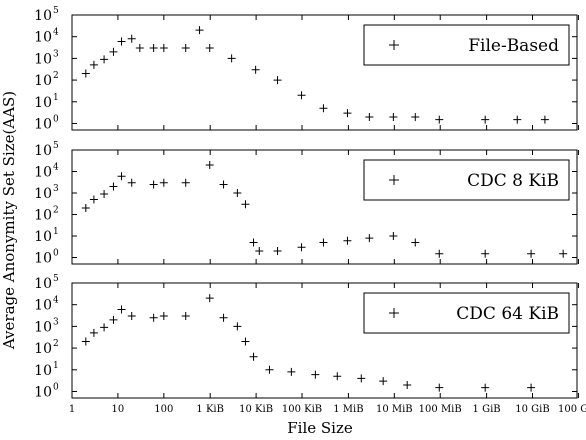 The height and width of the screenshot is (440, 586). Describe the element at coordinates (394, 180) in the screenshot. I see `legend-marker` at that location.